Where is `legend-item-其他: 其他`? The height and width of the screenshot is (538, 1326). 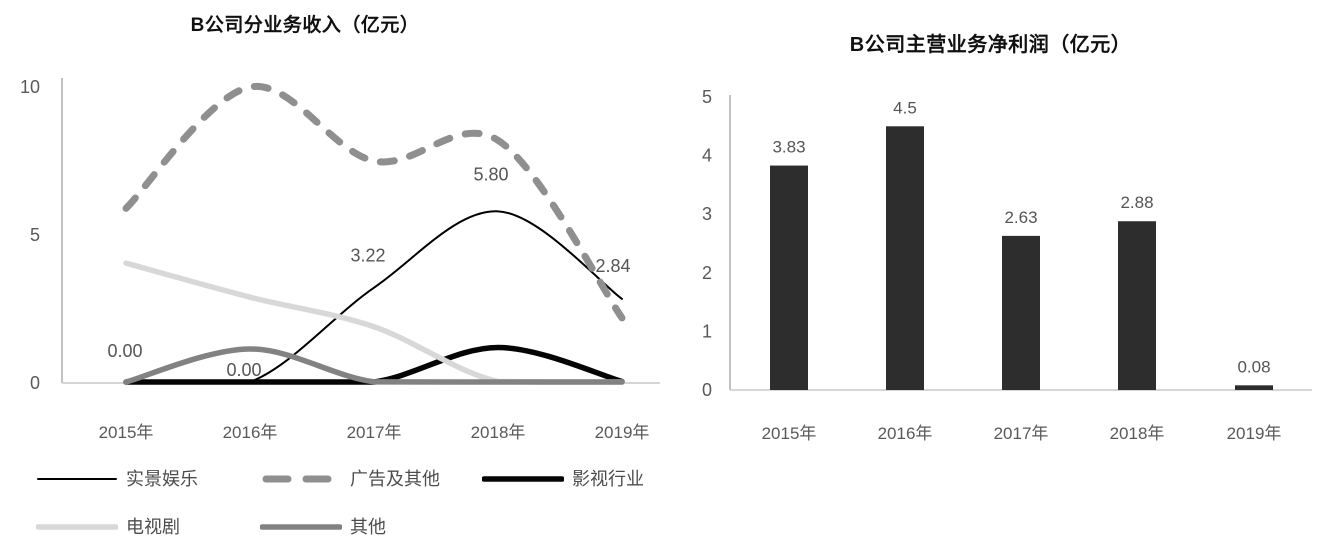 legend-item-其他: 其他 is located at coordinates (323, 527).